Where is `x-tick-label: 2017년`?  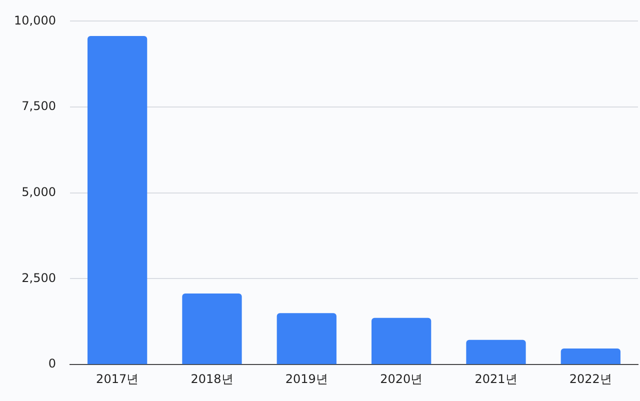 x-tick-label: 2017년 is located at coordinates (117, 379).